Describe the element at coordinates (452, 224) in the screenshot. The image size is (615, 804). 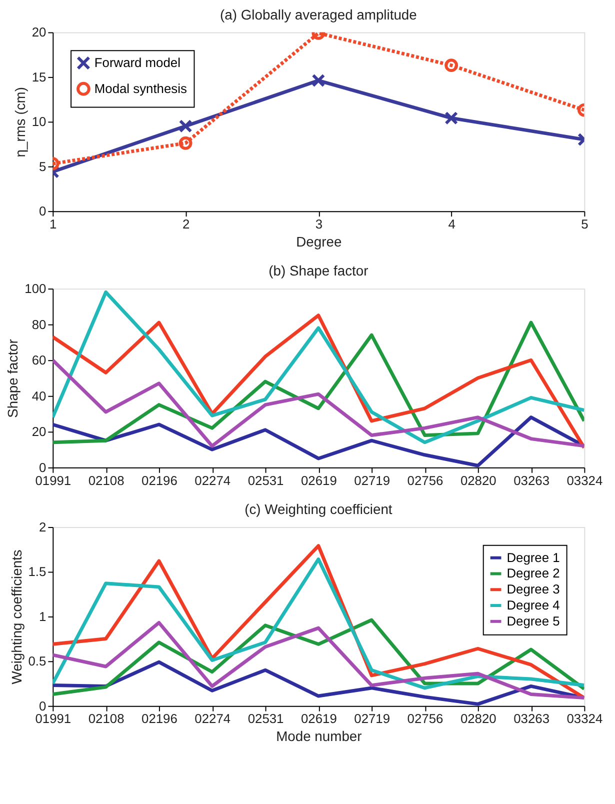
I see `x-tick-label: 4` at that location.